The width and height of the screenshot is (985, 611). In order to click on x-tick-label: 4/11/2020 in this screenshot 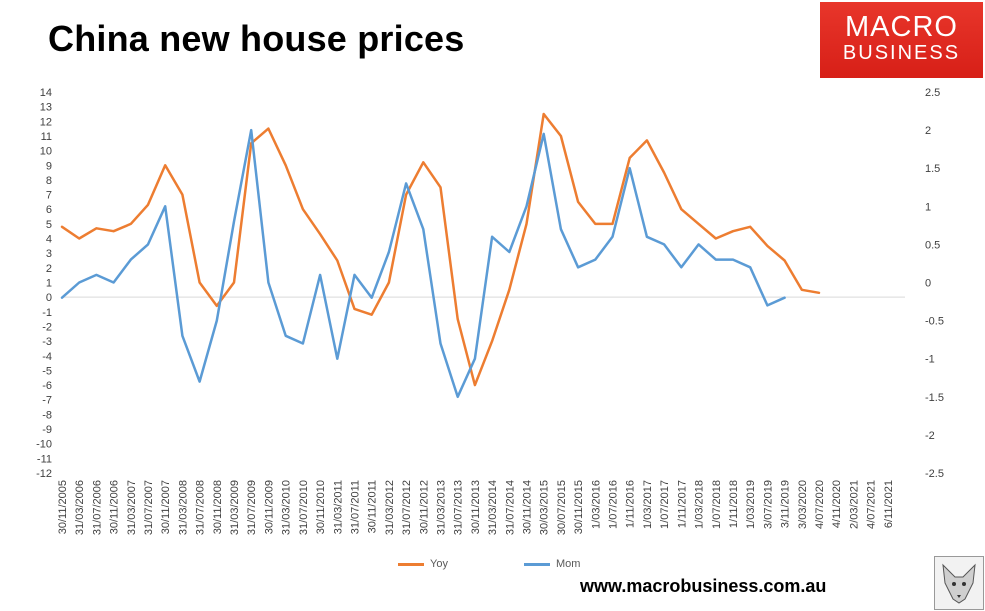, I will do `click(837, 504)`.